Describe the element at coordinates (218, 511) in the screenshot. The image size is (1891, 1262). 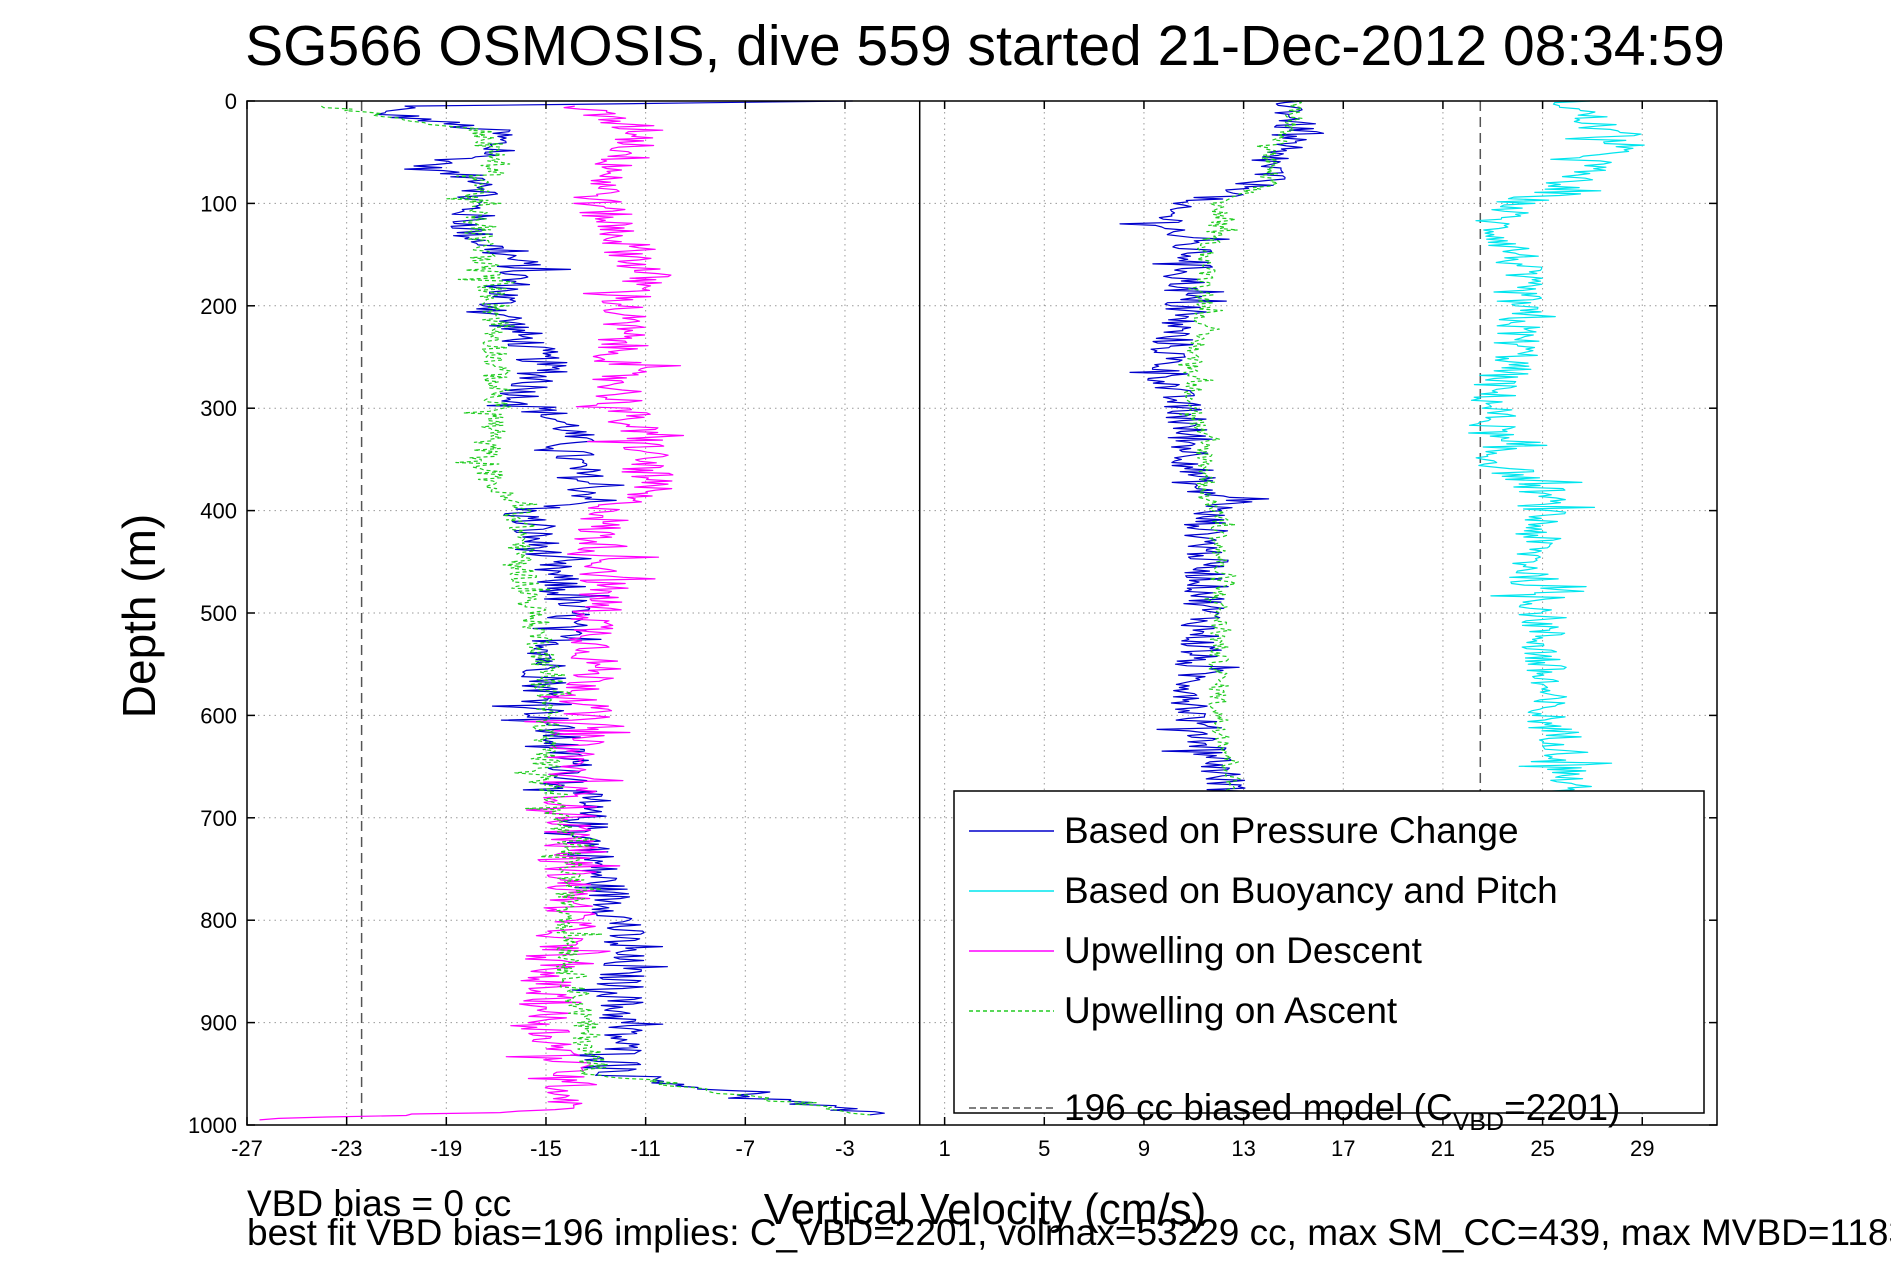
I see `y-tick-label: 400` at that location.